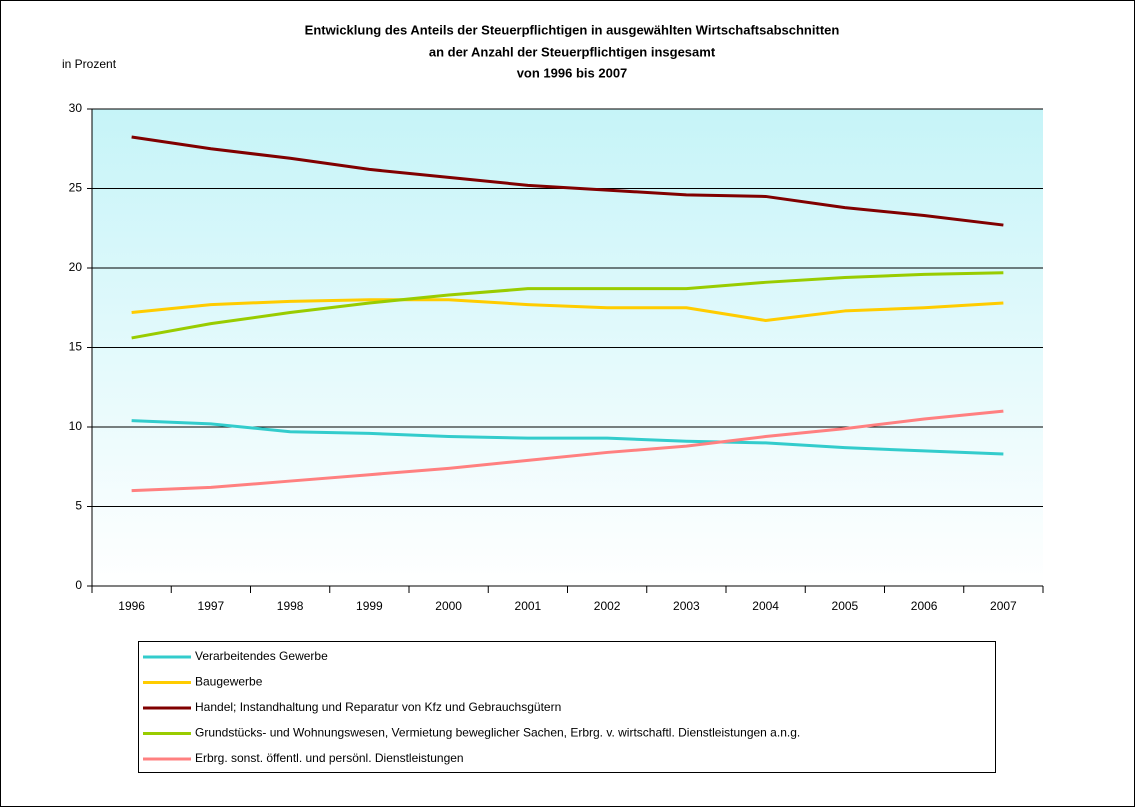 This screenshot has width=1135, height=812. What do you see at coordinates (261, 656) in the screenshot?
I see `legend-label: Verarbeitendes Gewerbe` at bounding box center [261, 656].